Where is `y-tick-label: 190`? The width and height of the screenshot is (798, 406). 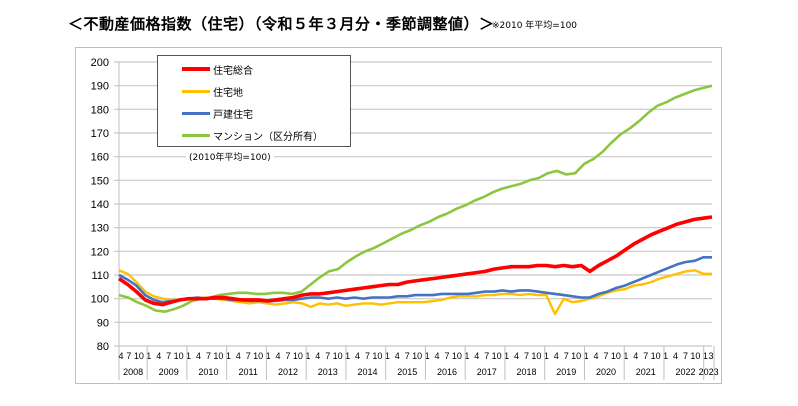 y-tick-label: 190 is located at coordinates (100, 87).